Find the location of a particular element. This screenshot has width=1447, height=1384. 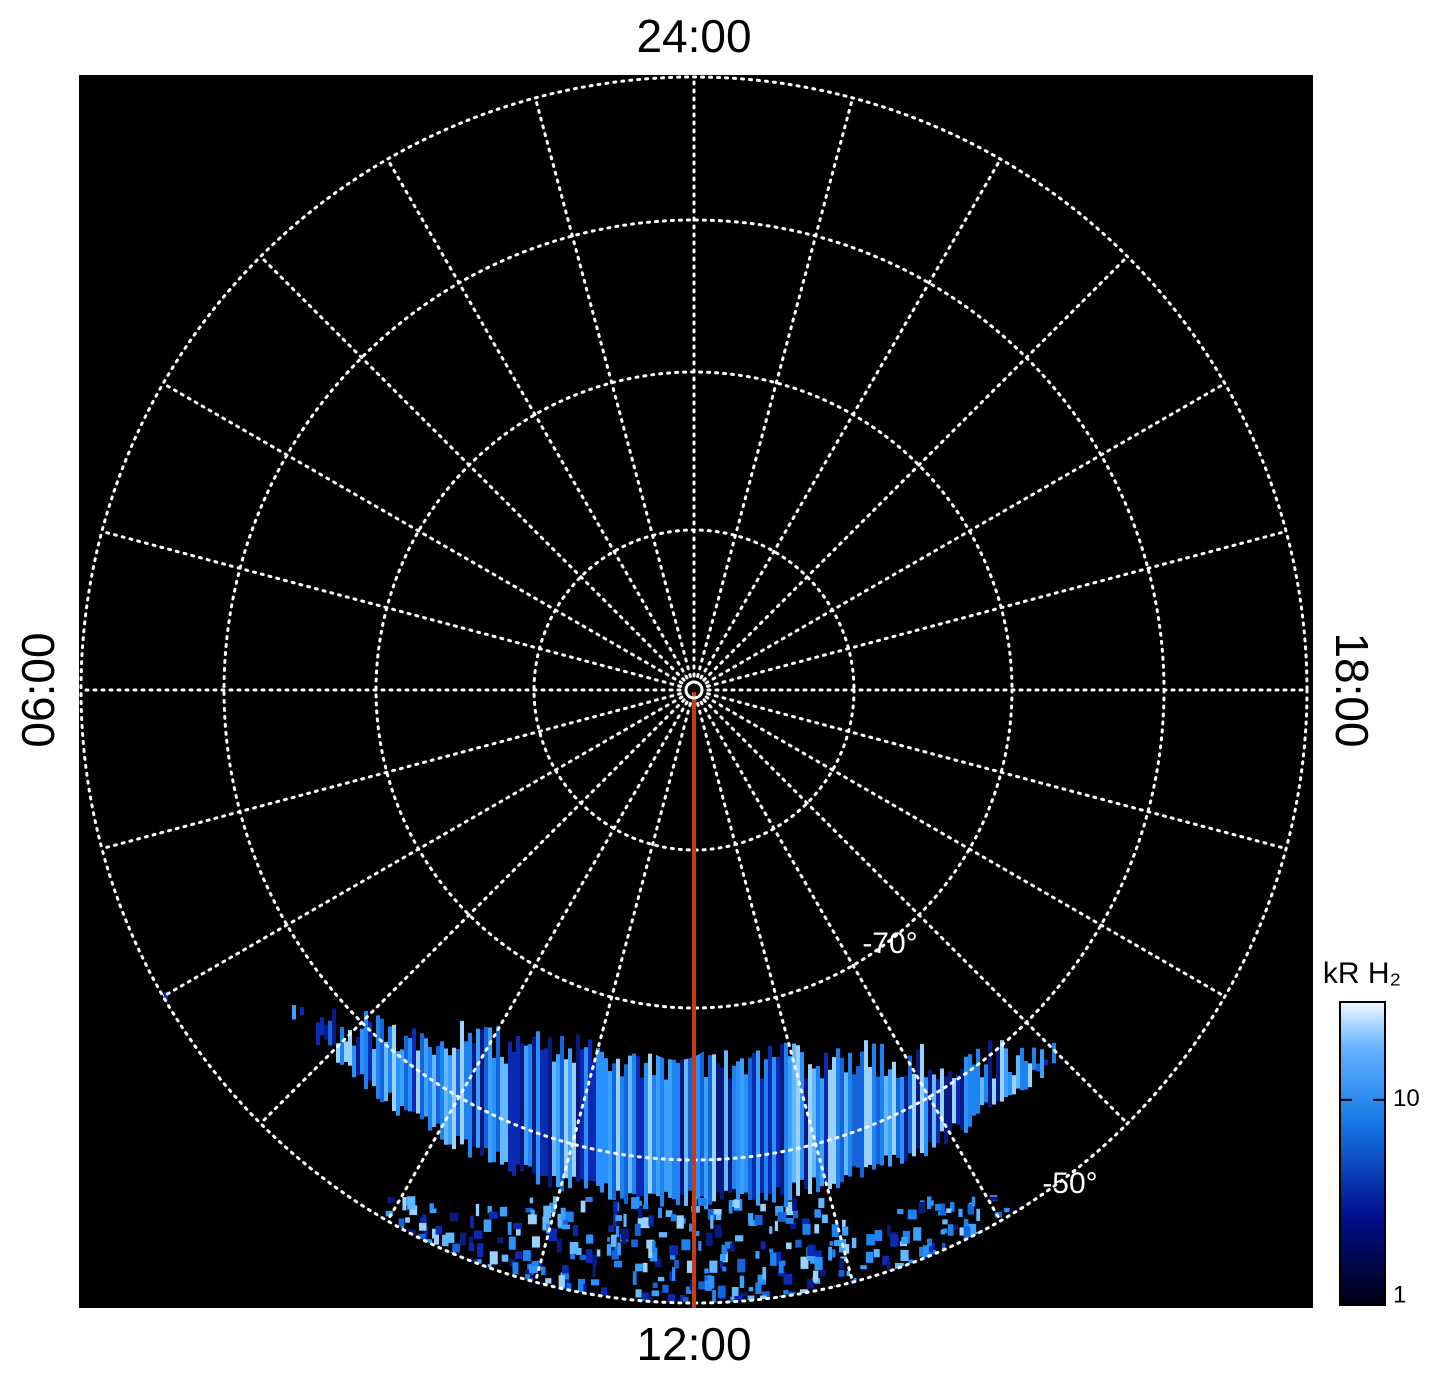

colorbar-tick-label: 10 is located at coordinates (1406, 1098).